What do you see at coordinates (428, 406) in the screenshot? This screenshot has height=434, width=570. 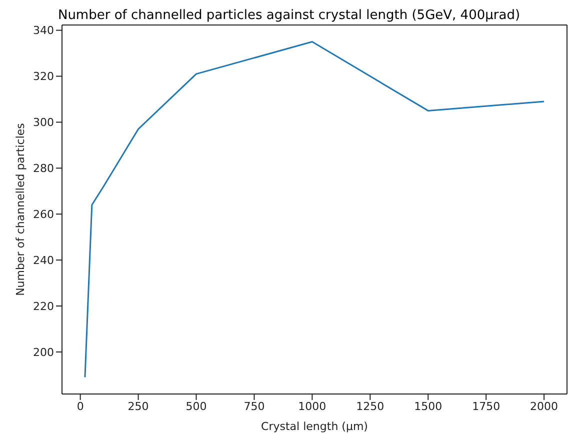 I see `x-tick-label: 1500` at bounding box center [428, 406].